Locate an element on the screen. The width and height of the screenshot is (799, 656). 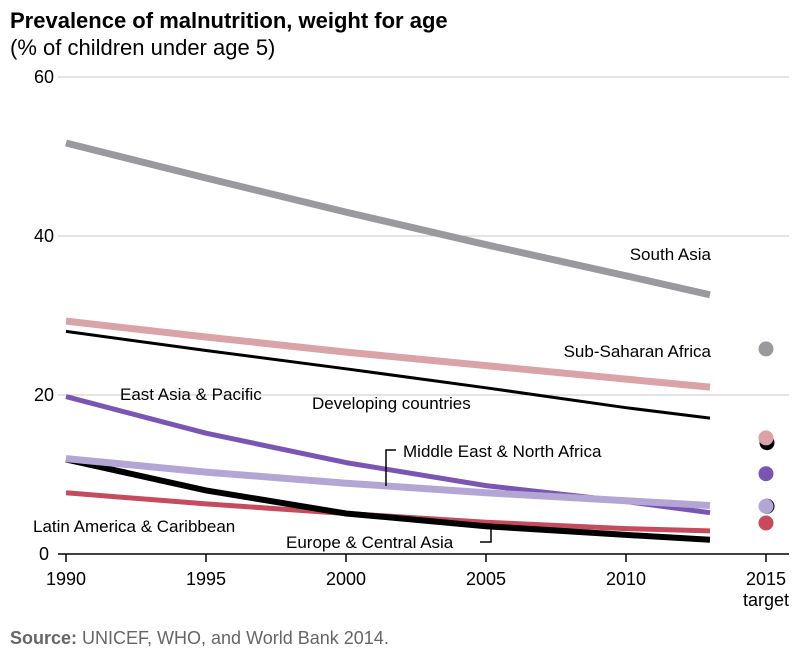
y-tick-label-40: 40 is located at coordinates (44, 236).